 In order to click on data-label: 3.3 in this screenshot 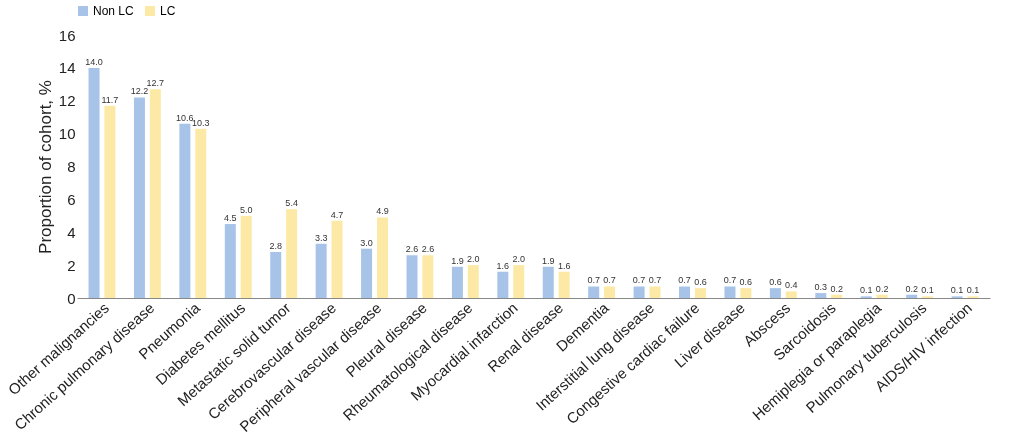, I will do `click(321, 237)`.